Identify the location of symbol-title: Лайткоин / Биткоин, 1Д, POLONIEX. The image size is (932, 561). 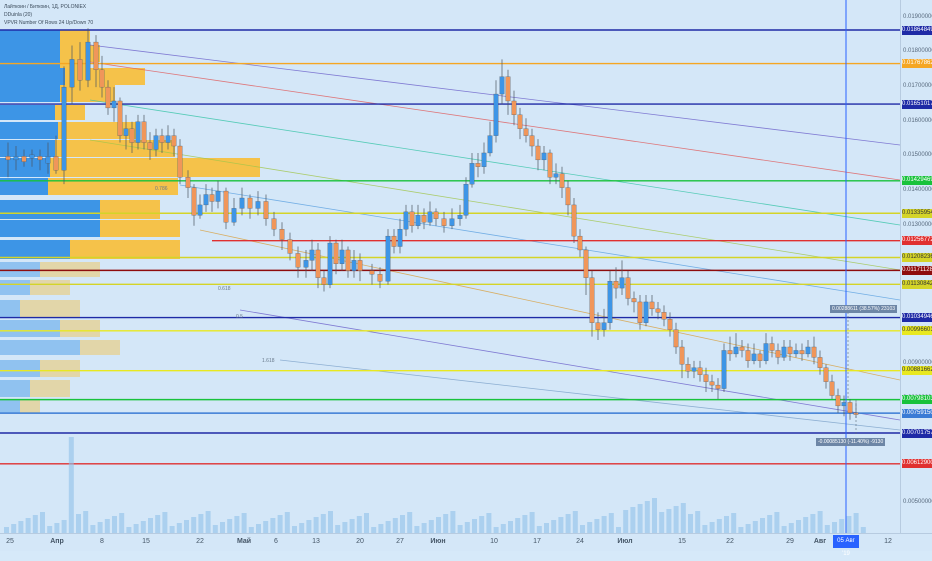
(45, 7).